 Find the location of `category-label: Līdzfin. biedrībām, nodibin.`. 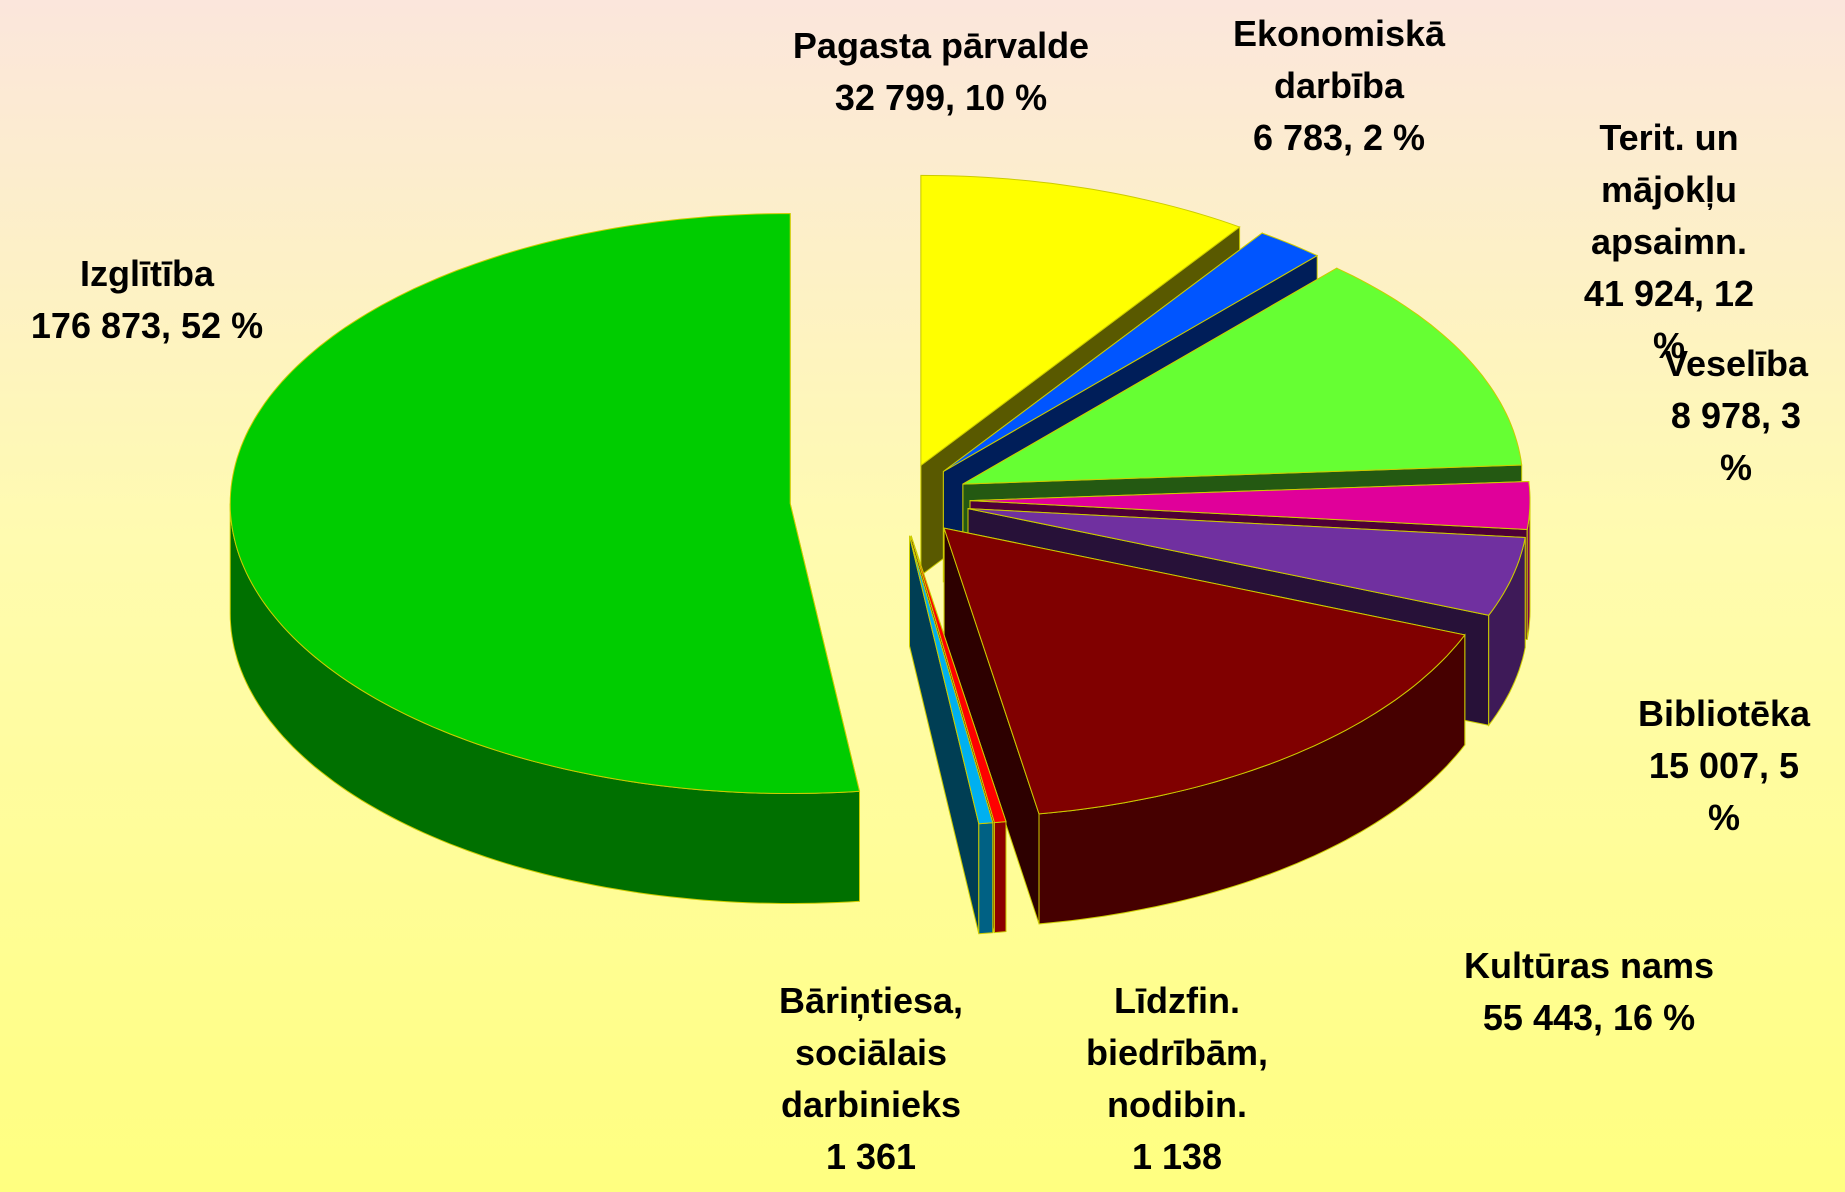

category-label: Līdzfin. biedrībām, nodibin. is located at coordinates (1177, 1052).